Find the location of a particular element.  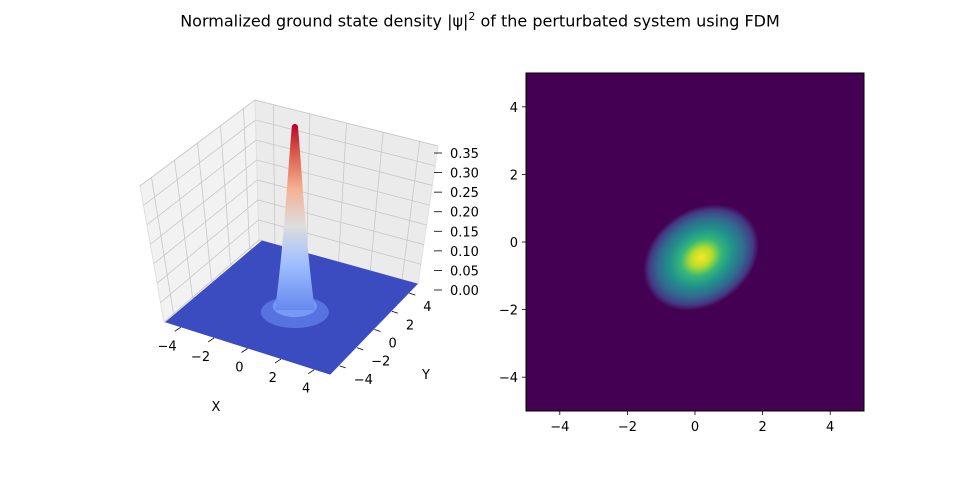

y-axis-label: Y is located at coordinates (425, 375).